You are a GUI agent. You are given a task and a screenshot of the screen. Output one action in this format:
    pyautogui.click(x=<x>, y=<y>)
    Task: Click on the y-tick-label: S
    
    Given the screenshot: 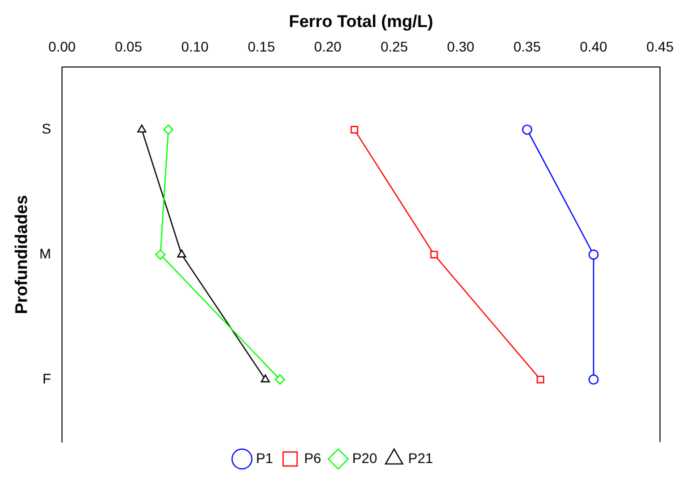 What is the action you would take?
    pyautogui.click(x=47, y=128)
    